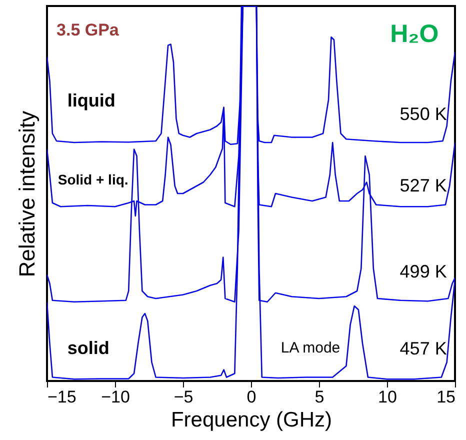 The height and width of the screenshot is (440, 466). Describe the element at coordinates (251, 397) in the screenshot. I see `x-tick-label: 0` at that location.